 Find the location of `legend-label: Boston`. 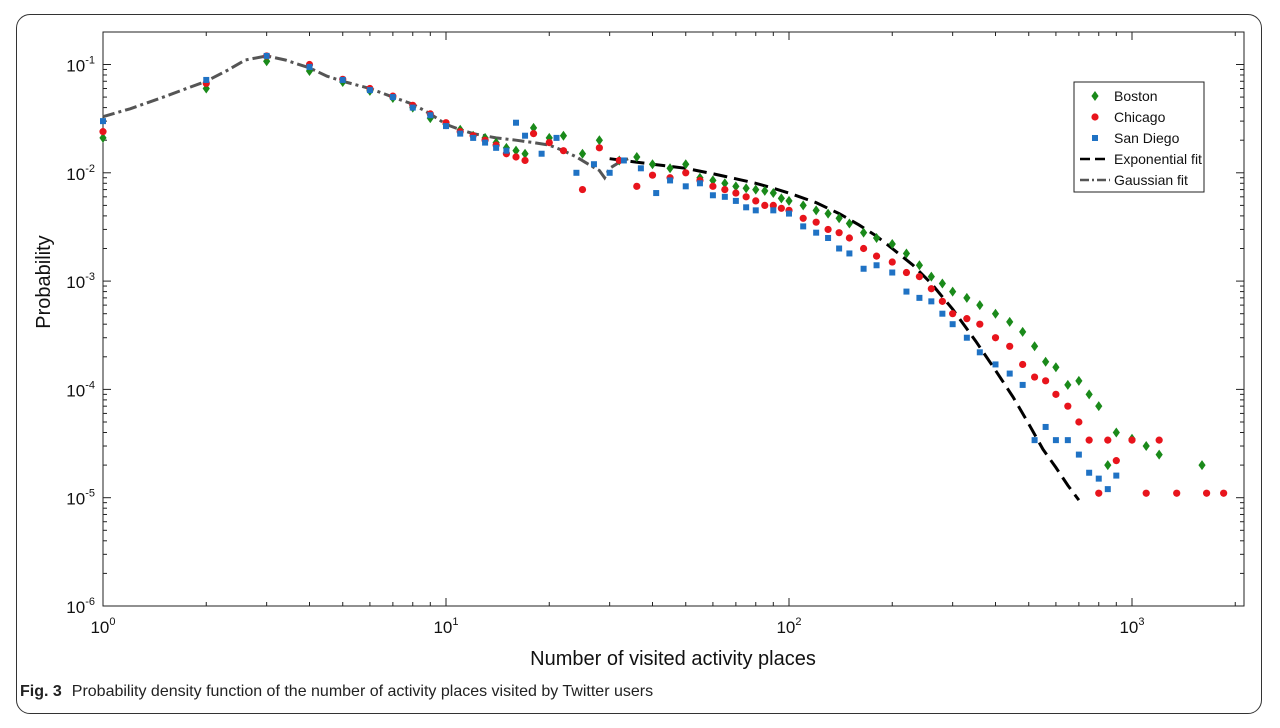

legend-label: Boston is located at coordinates (1136, 96).